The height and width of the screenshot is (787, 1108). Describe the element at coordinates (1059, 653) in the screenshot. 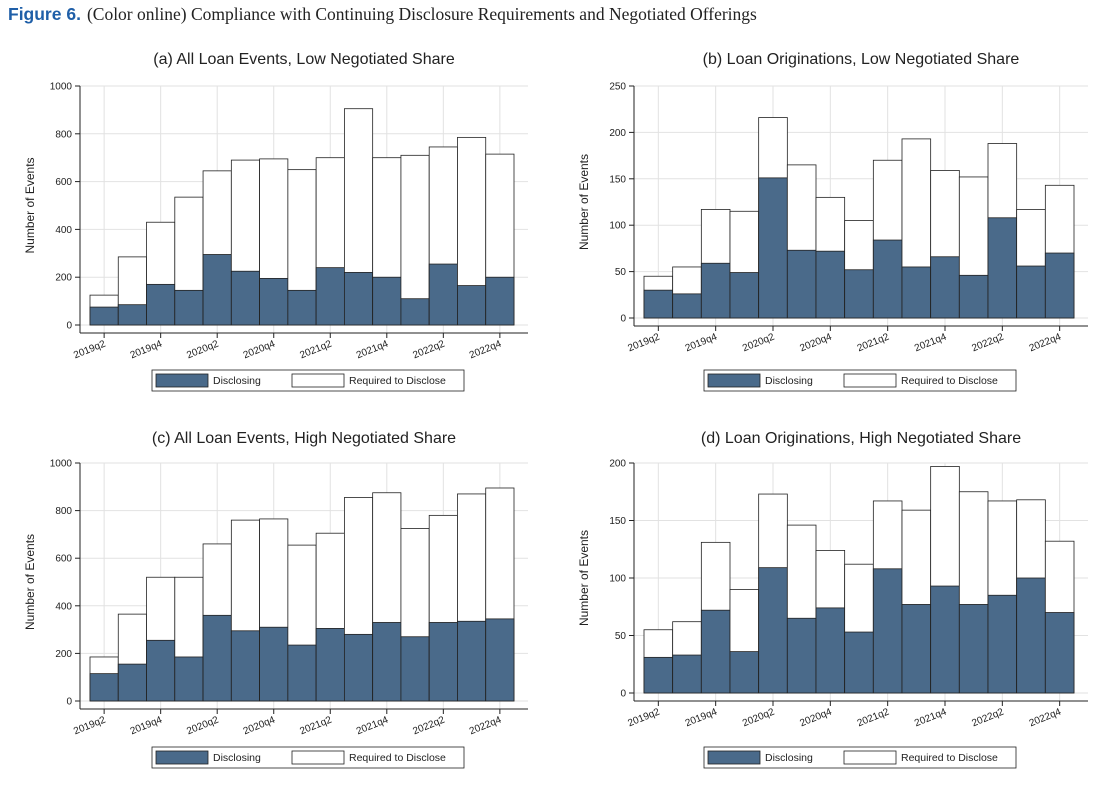

I see `bar-disclosing-2022q4` at that location.